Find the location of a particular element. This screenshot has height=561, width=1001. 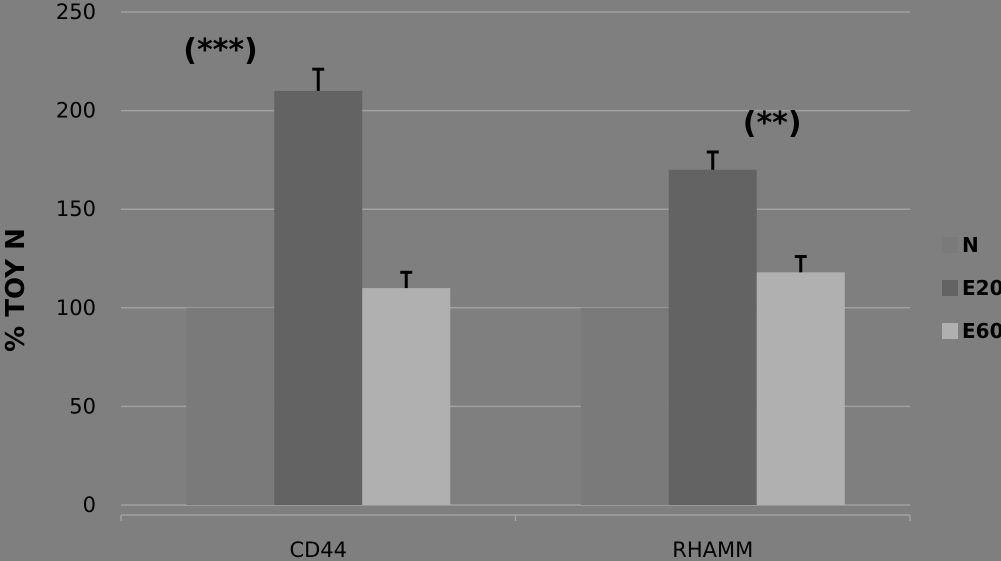

y-tick-label: 0 is located at coordinates (89, 505).